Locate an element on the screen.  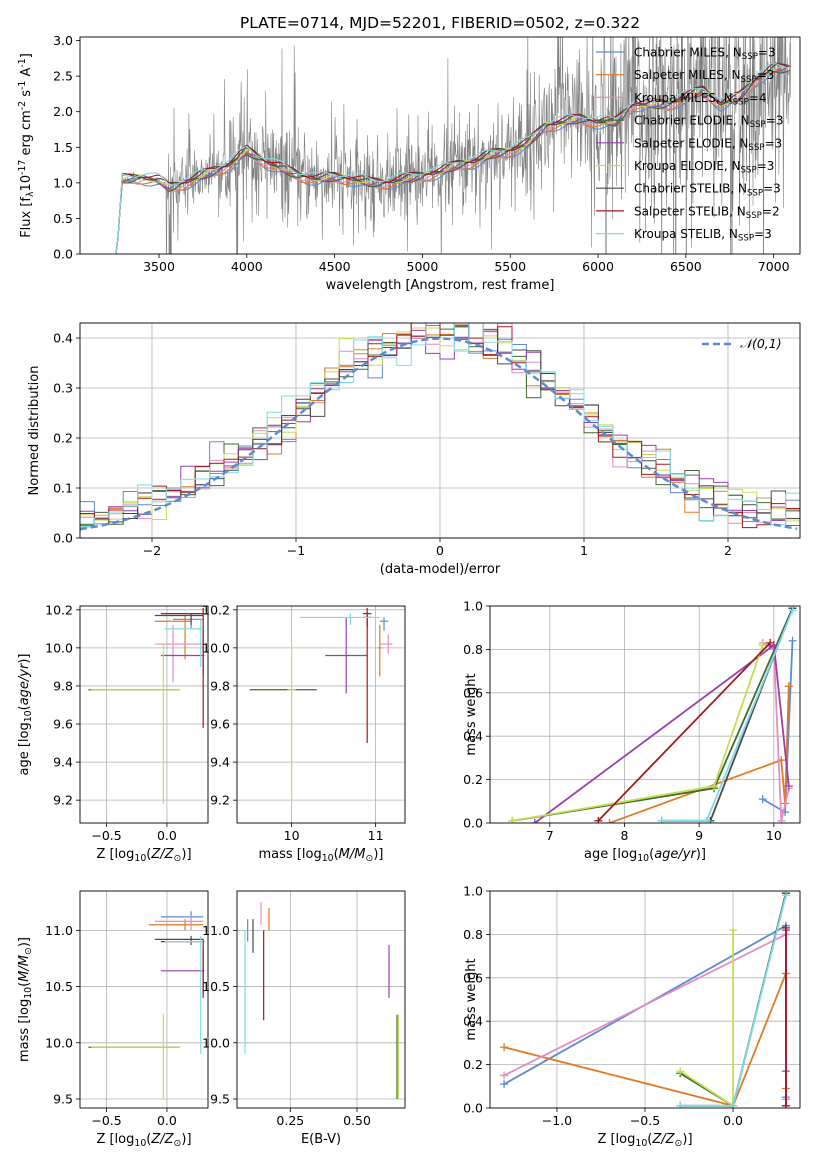
legend-label-salpeter_miles: Salpeter MILES, NSSP=3 is located at coordinates (704, 76).